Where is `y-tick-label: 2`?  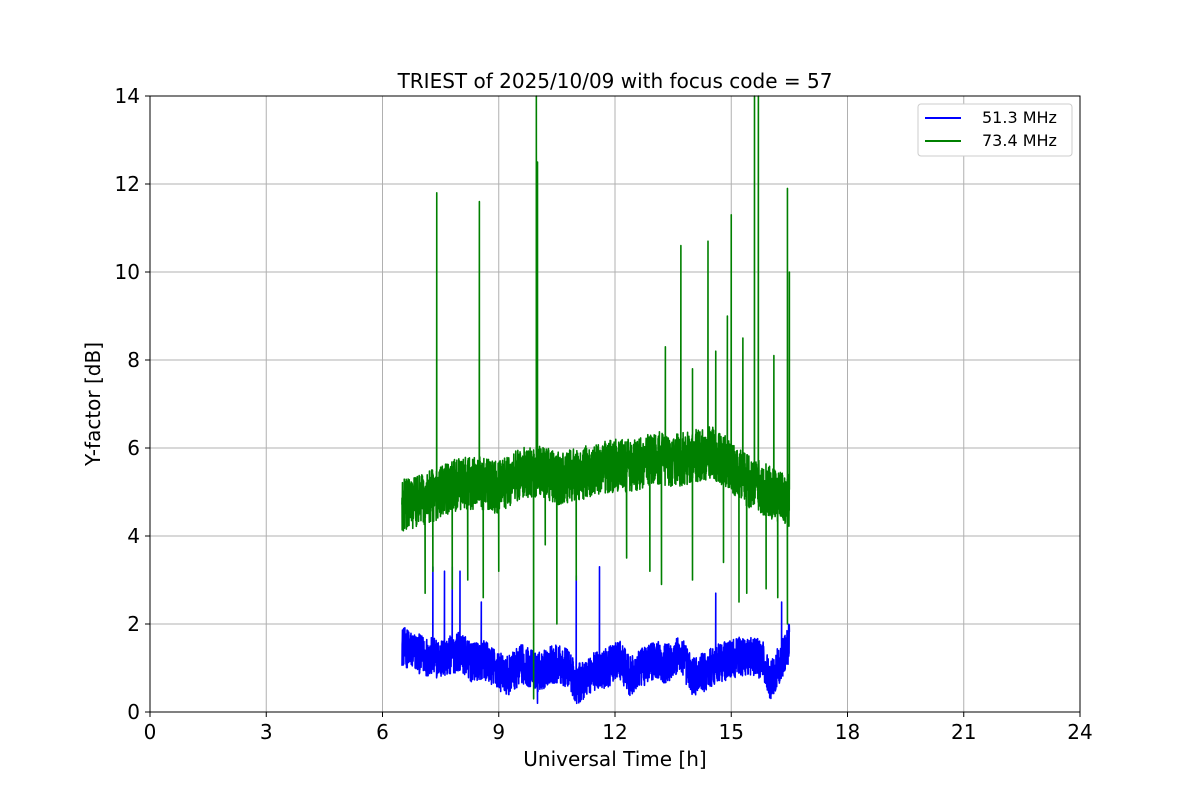
y-tick-label: 2 is located at coordinates (133, 624).